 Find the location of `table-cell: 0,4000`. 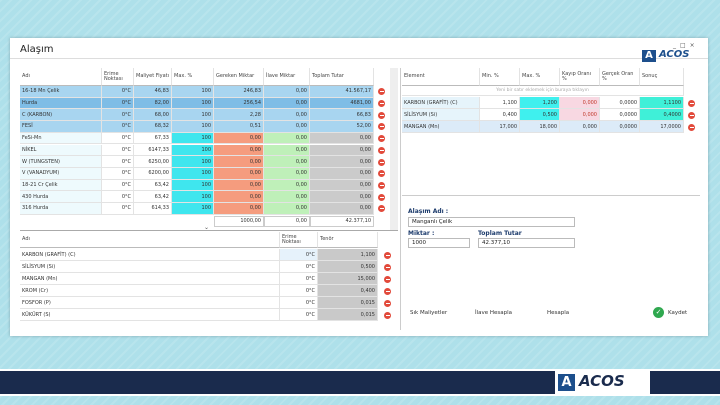

table-cell: 0,4000 is located at coordinates (662, 115).